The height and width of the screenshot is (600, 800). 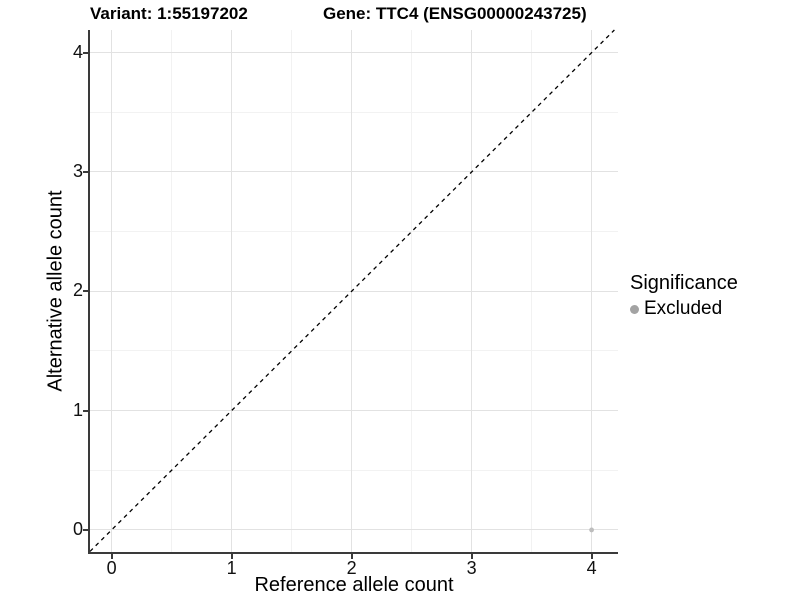 I want to click on x-axis-line, so click(x=353, y=553).